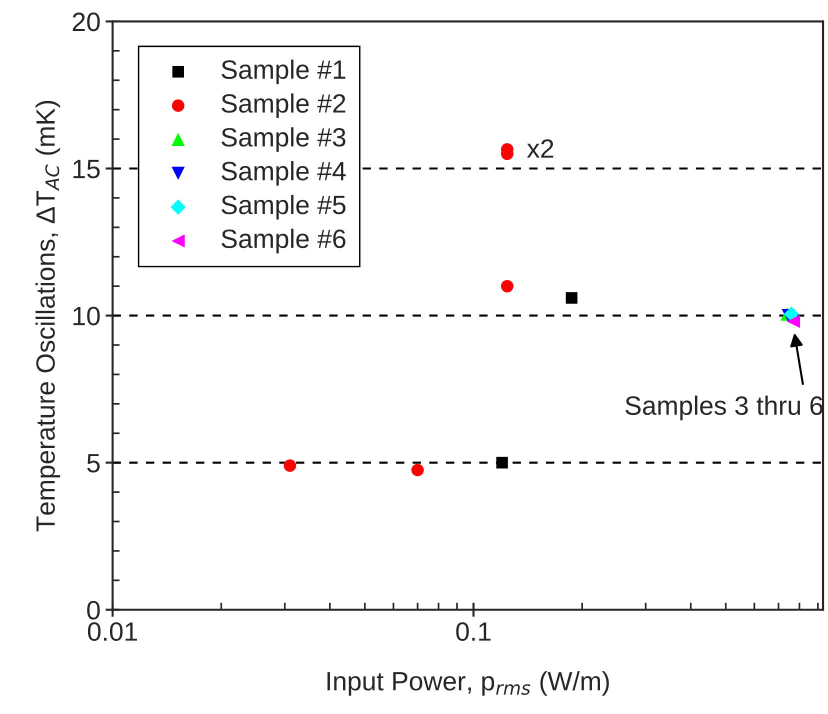 This screenshot has width=828, height=714. What do you see at coordinates (113, 631) in the screenshot?
I see `x-tick-label: 0.01` at bounding box center [113, 631].